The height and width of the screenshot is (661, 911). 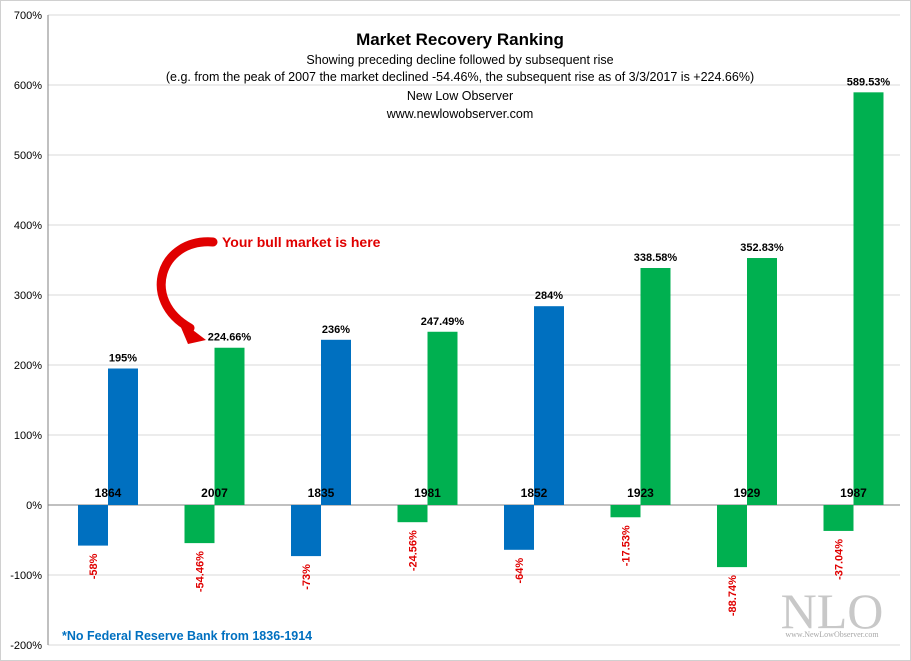 I want to click on rise-value-label: 284%, so click(x=549, y=296).